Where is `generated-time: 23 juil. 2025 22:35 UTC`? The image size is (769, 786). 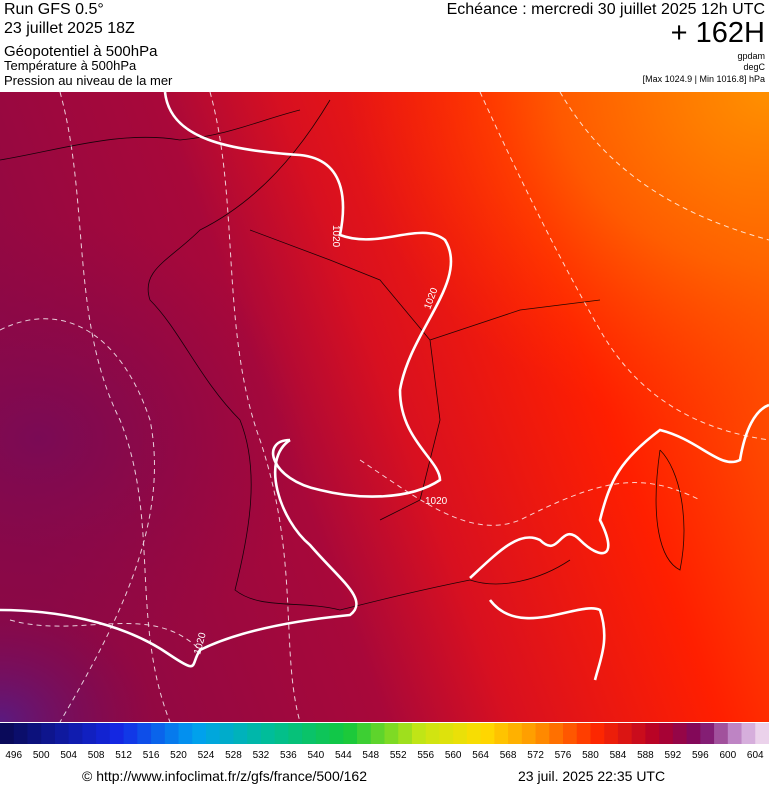
generated-time: 23 juil. 2025 22:35 UTC is located at coordinates (591, 776).